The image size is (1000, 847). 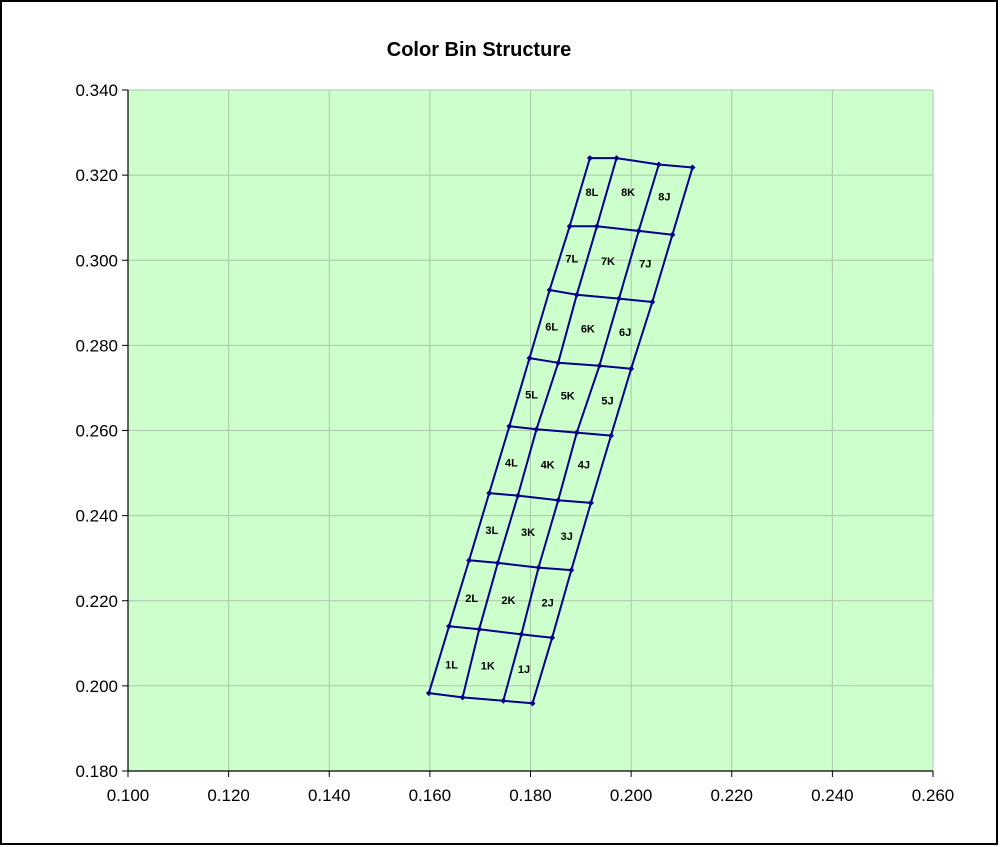 What do you see at coordinates (471, 599) in the screenshot?
I see `bin-label-2l: 2L` at bounding box center [471, 599].